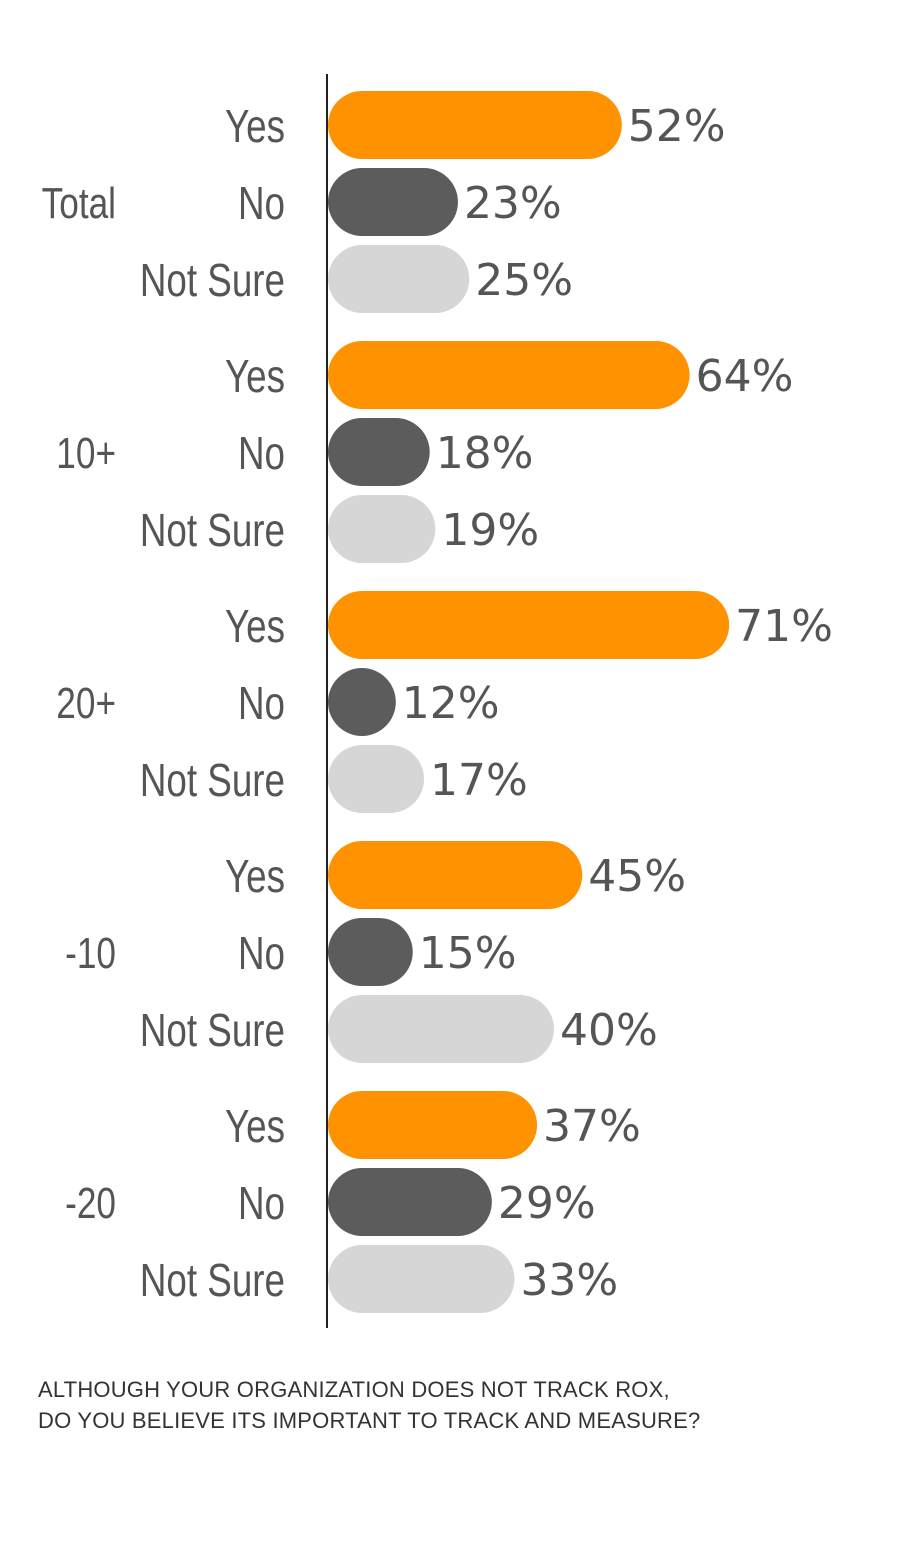  Describe the element at coordinates (79, 203) in the screenshot. I see `group-label-total: Total` at that location.